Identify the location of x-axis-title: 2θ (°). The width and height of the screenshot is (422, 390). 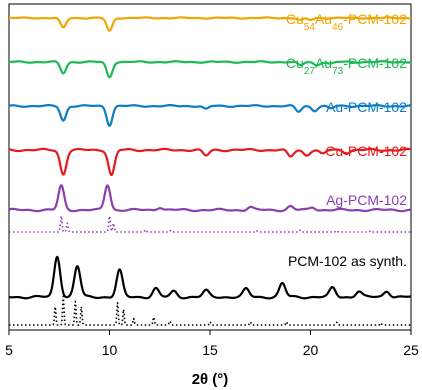
(210, 379).